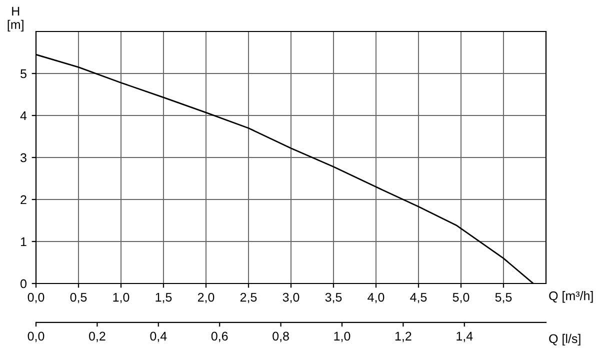 The height and width of the screenshot is (350, 600). Describe the element at coordinates (23, 157) in the screenshot. I see `y-tick-label: 3` at that location.